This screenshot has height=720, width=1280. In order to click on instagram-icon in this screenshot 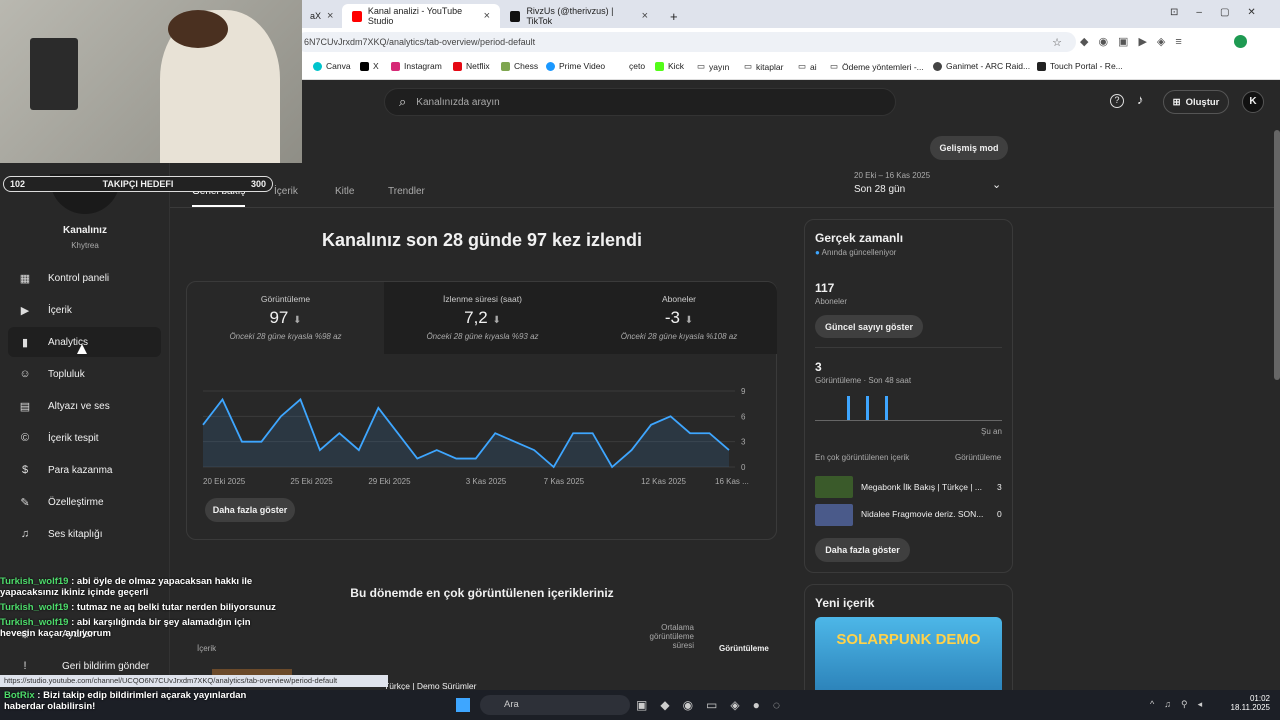, I will do `click(395, 66)`.